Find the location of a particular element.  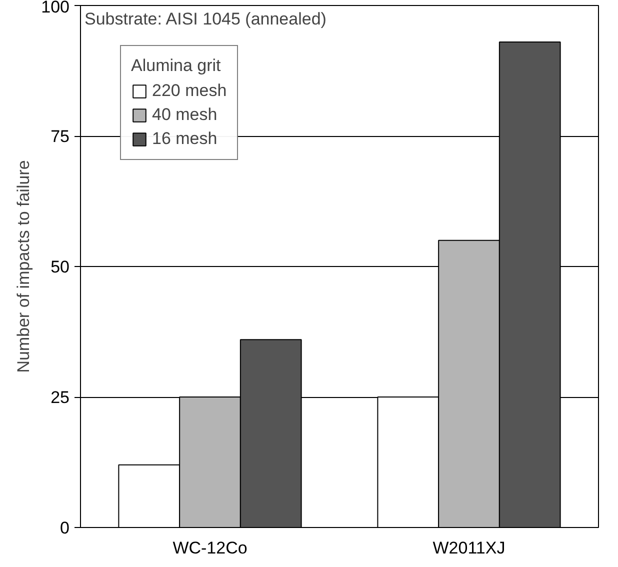

x-tick-label: W2011XJ is located at coordinates (469, 548).